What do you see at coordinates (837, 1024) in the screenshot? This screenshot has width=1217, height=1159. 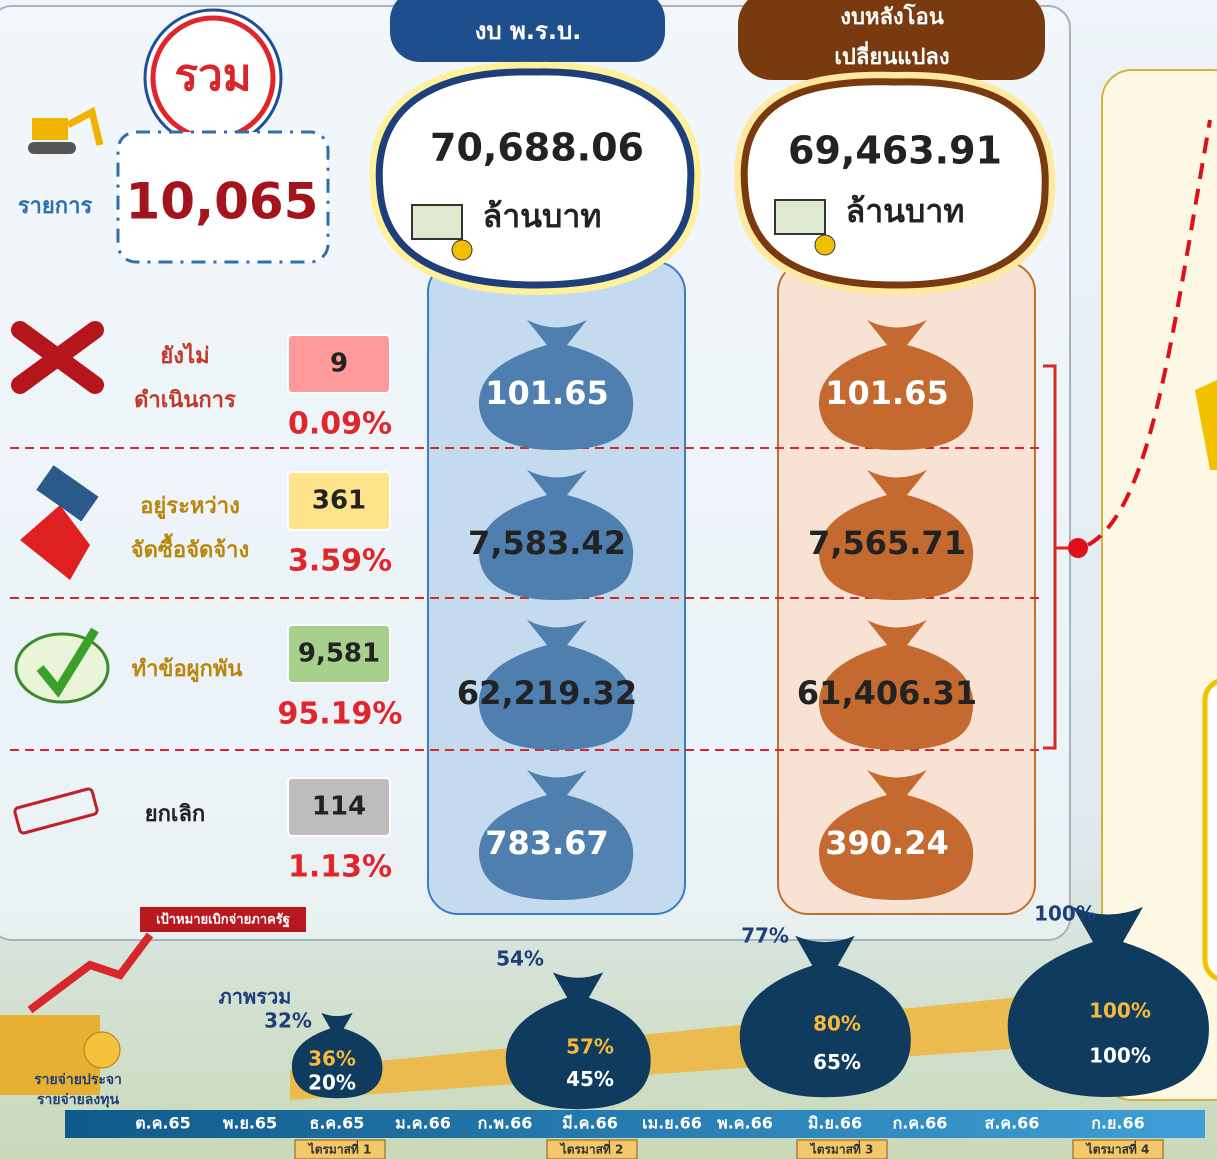 I see `quarter-recurrent: 80%` at bounding box center [837, 1024].